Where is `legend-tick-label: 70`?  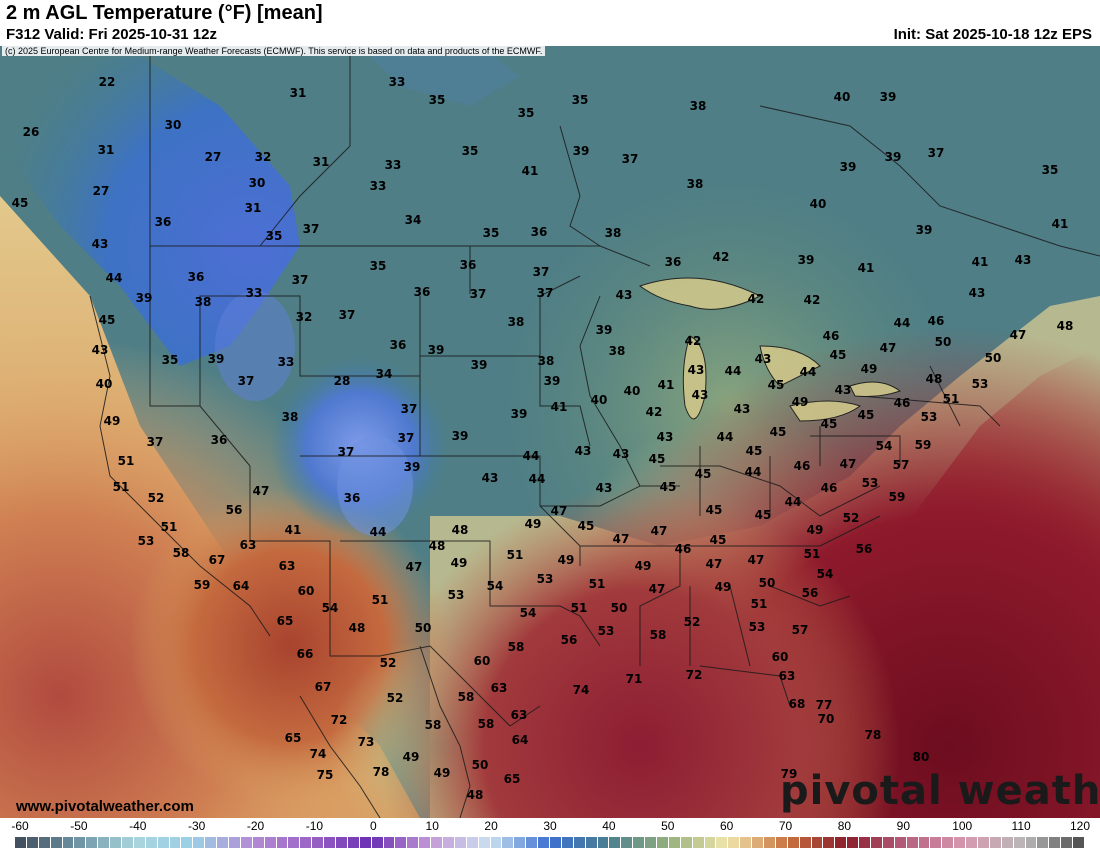
legend-tick-label: 70 is located at coordinates (785, 826).